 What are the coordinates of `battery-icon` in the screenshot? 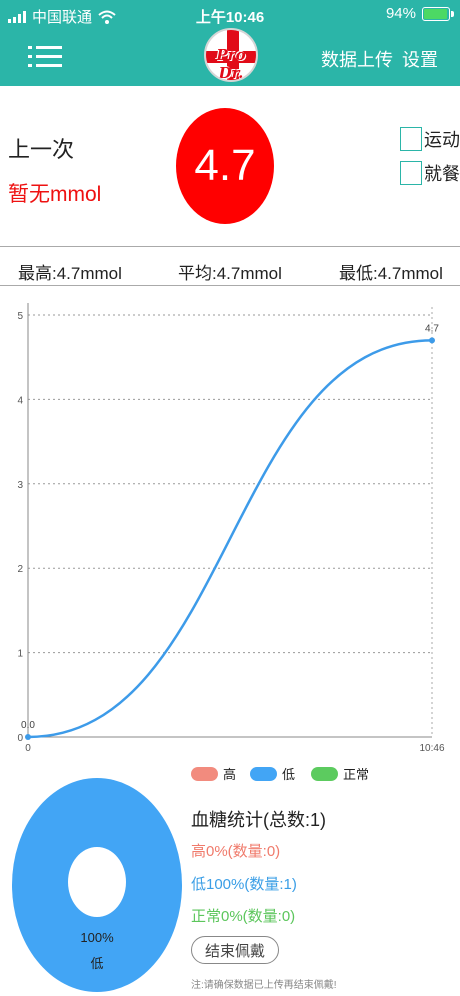 It's located at (438, 13).